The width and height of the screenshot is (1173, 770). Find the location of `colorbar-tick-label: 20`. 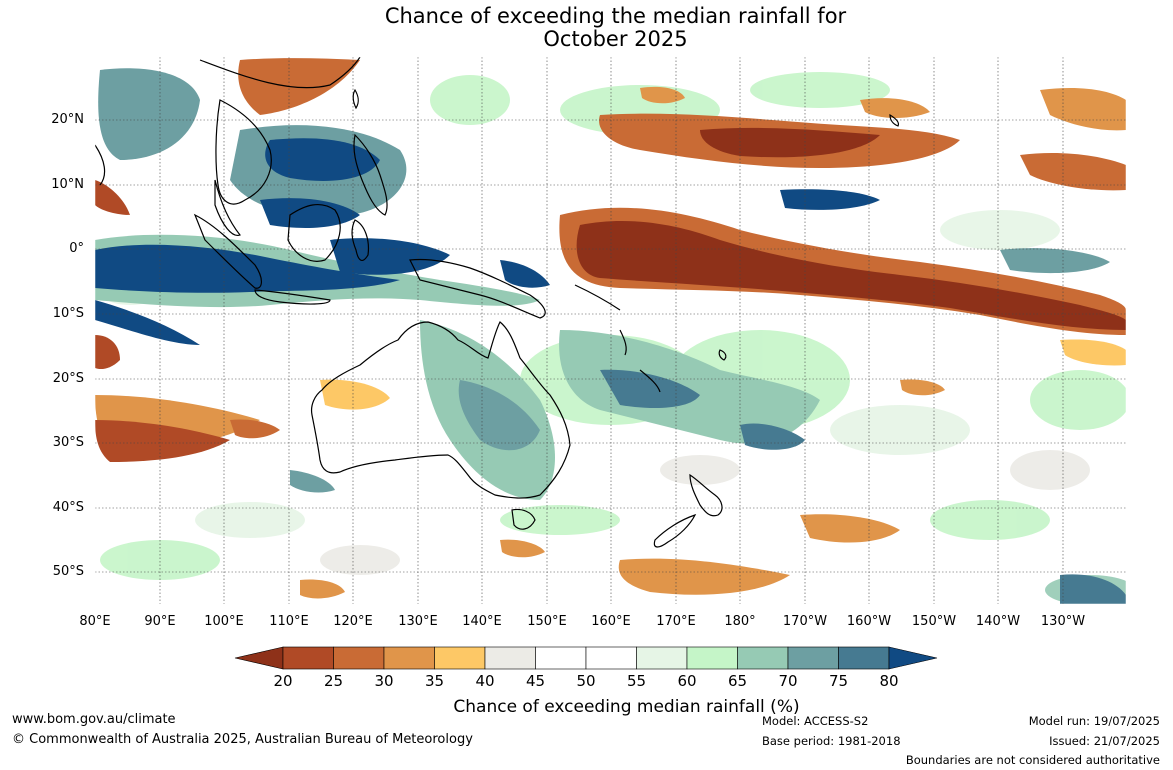

colorbar-tick-label: 20 is located at coordinates (283, 681).